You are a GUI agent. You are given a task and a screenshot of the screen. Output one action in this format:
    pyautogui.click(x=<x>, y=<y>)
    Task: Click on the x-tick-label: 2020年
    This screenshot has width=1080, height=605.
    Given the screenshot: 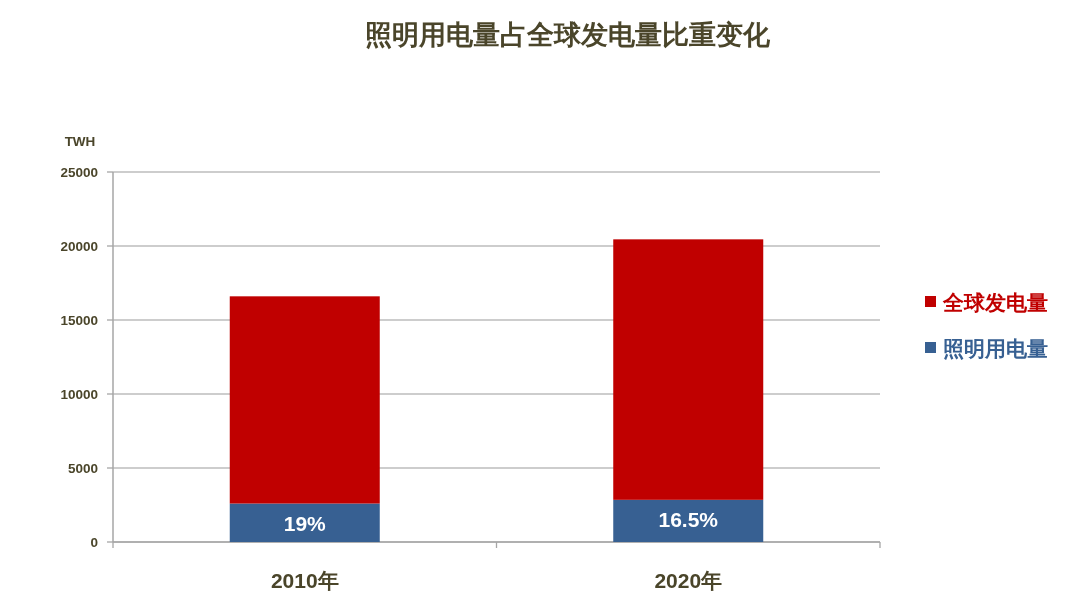 What is the action you would take?
    pyautogui.click(x=688, y=580)
    